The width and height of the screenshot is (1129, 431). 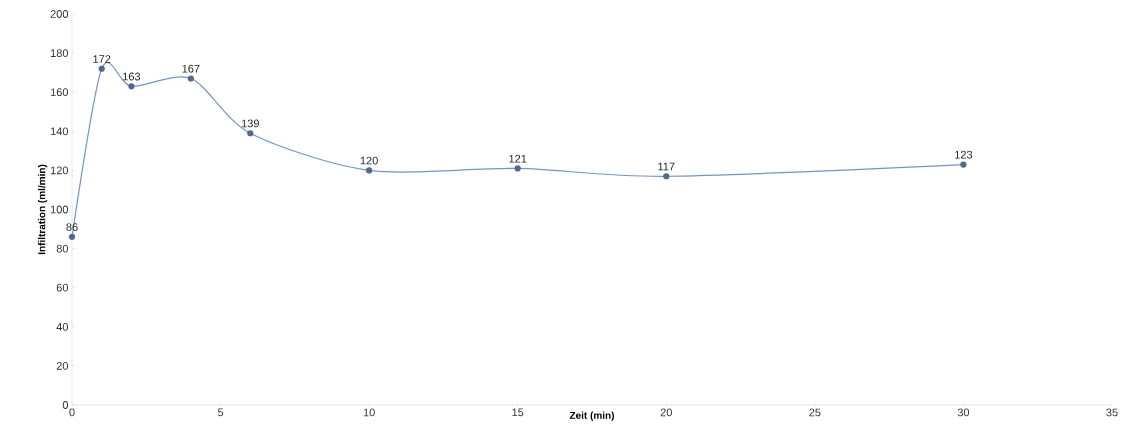 What do you see at coordinates (59, 92) in the screenshot?
I see `y-tick-label: 160` at bounding box center [59, 92].